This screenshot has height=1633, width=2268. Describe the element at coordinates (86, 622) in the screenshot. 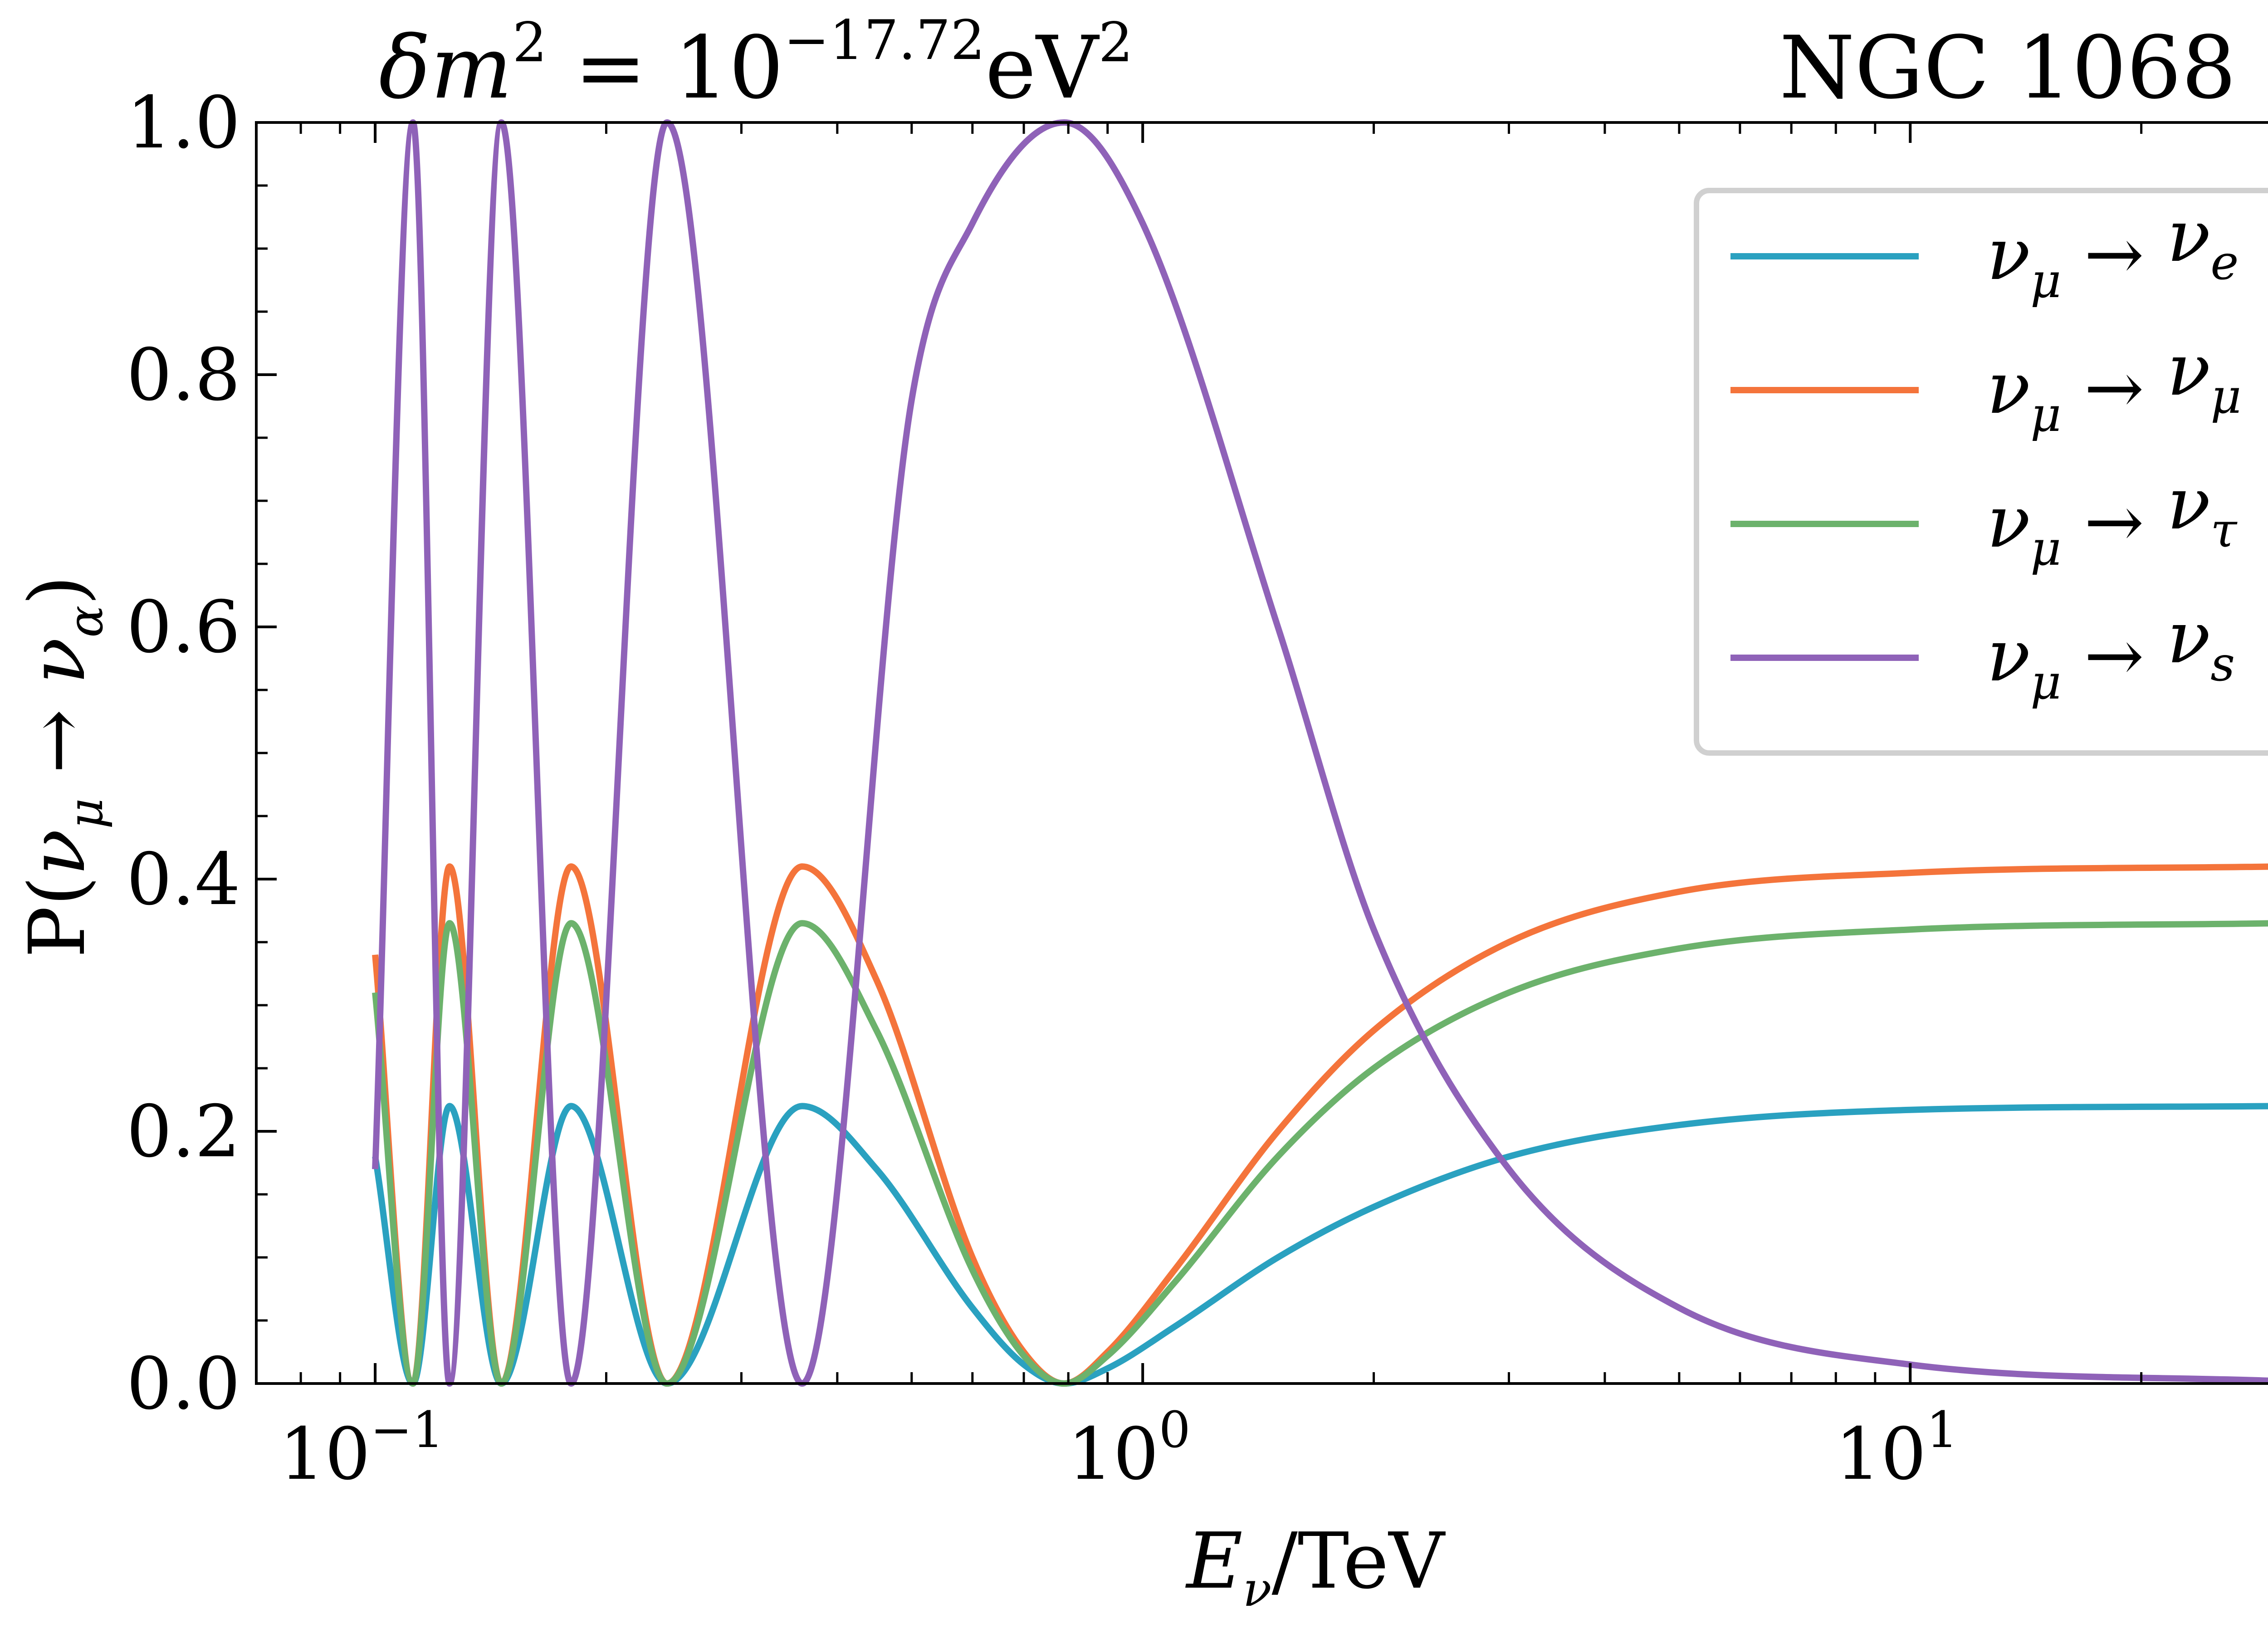

I see `ylabel-sub2: α` at that location.